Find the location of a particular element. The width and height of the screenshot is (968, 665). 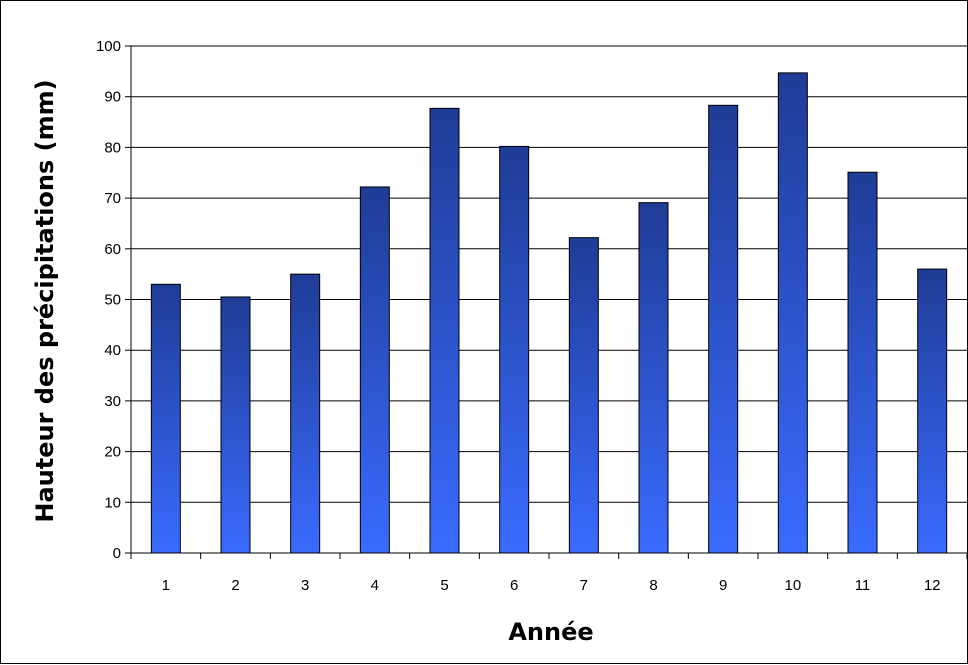

y-tick-label: 70 is located at coordinates (112, 198).